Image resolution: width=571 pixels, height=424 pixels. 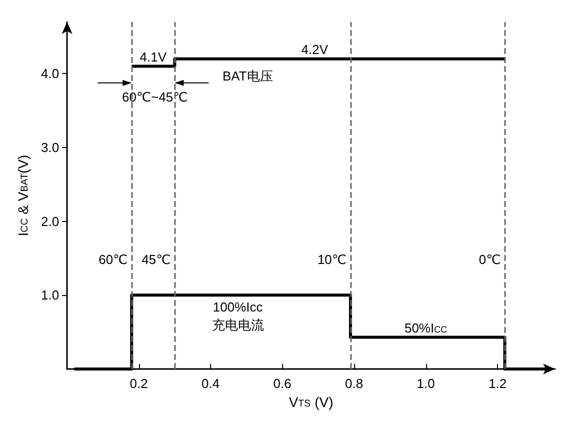 I want to click on ref-line-label: 0℃, so click(x=489, y=260).